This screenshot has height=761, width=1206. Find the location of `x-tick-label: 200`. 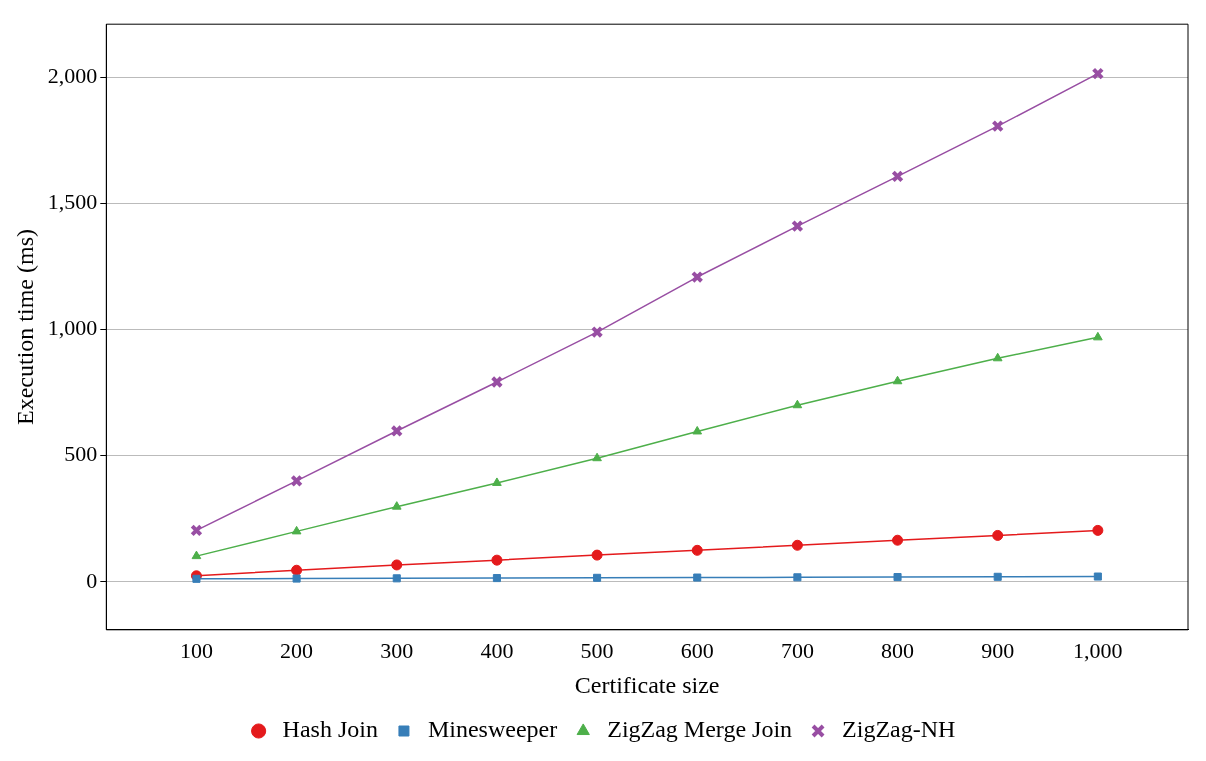

x-tick-label: 200 is located at coordinates (297, 650).